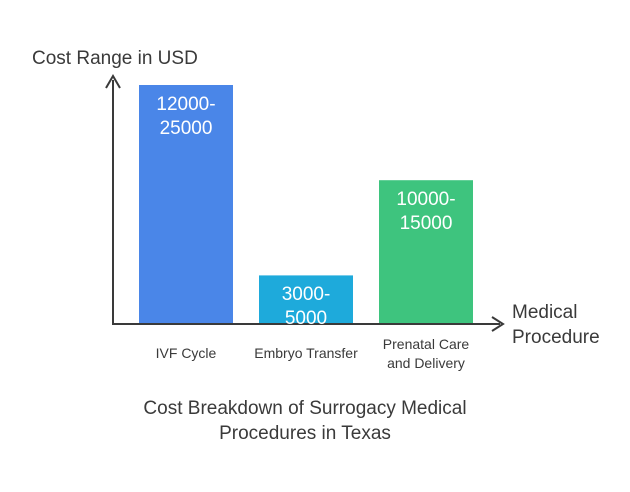 The image size is (630, 492). Describe the element at coordinates (113, 81) in the screenshot. I see `y-axis-arrowhead` at that location.